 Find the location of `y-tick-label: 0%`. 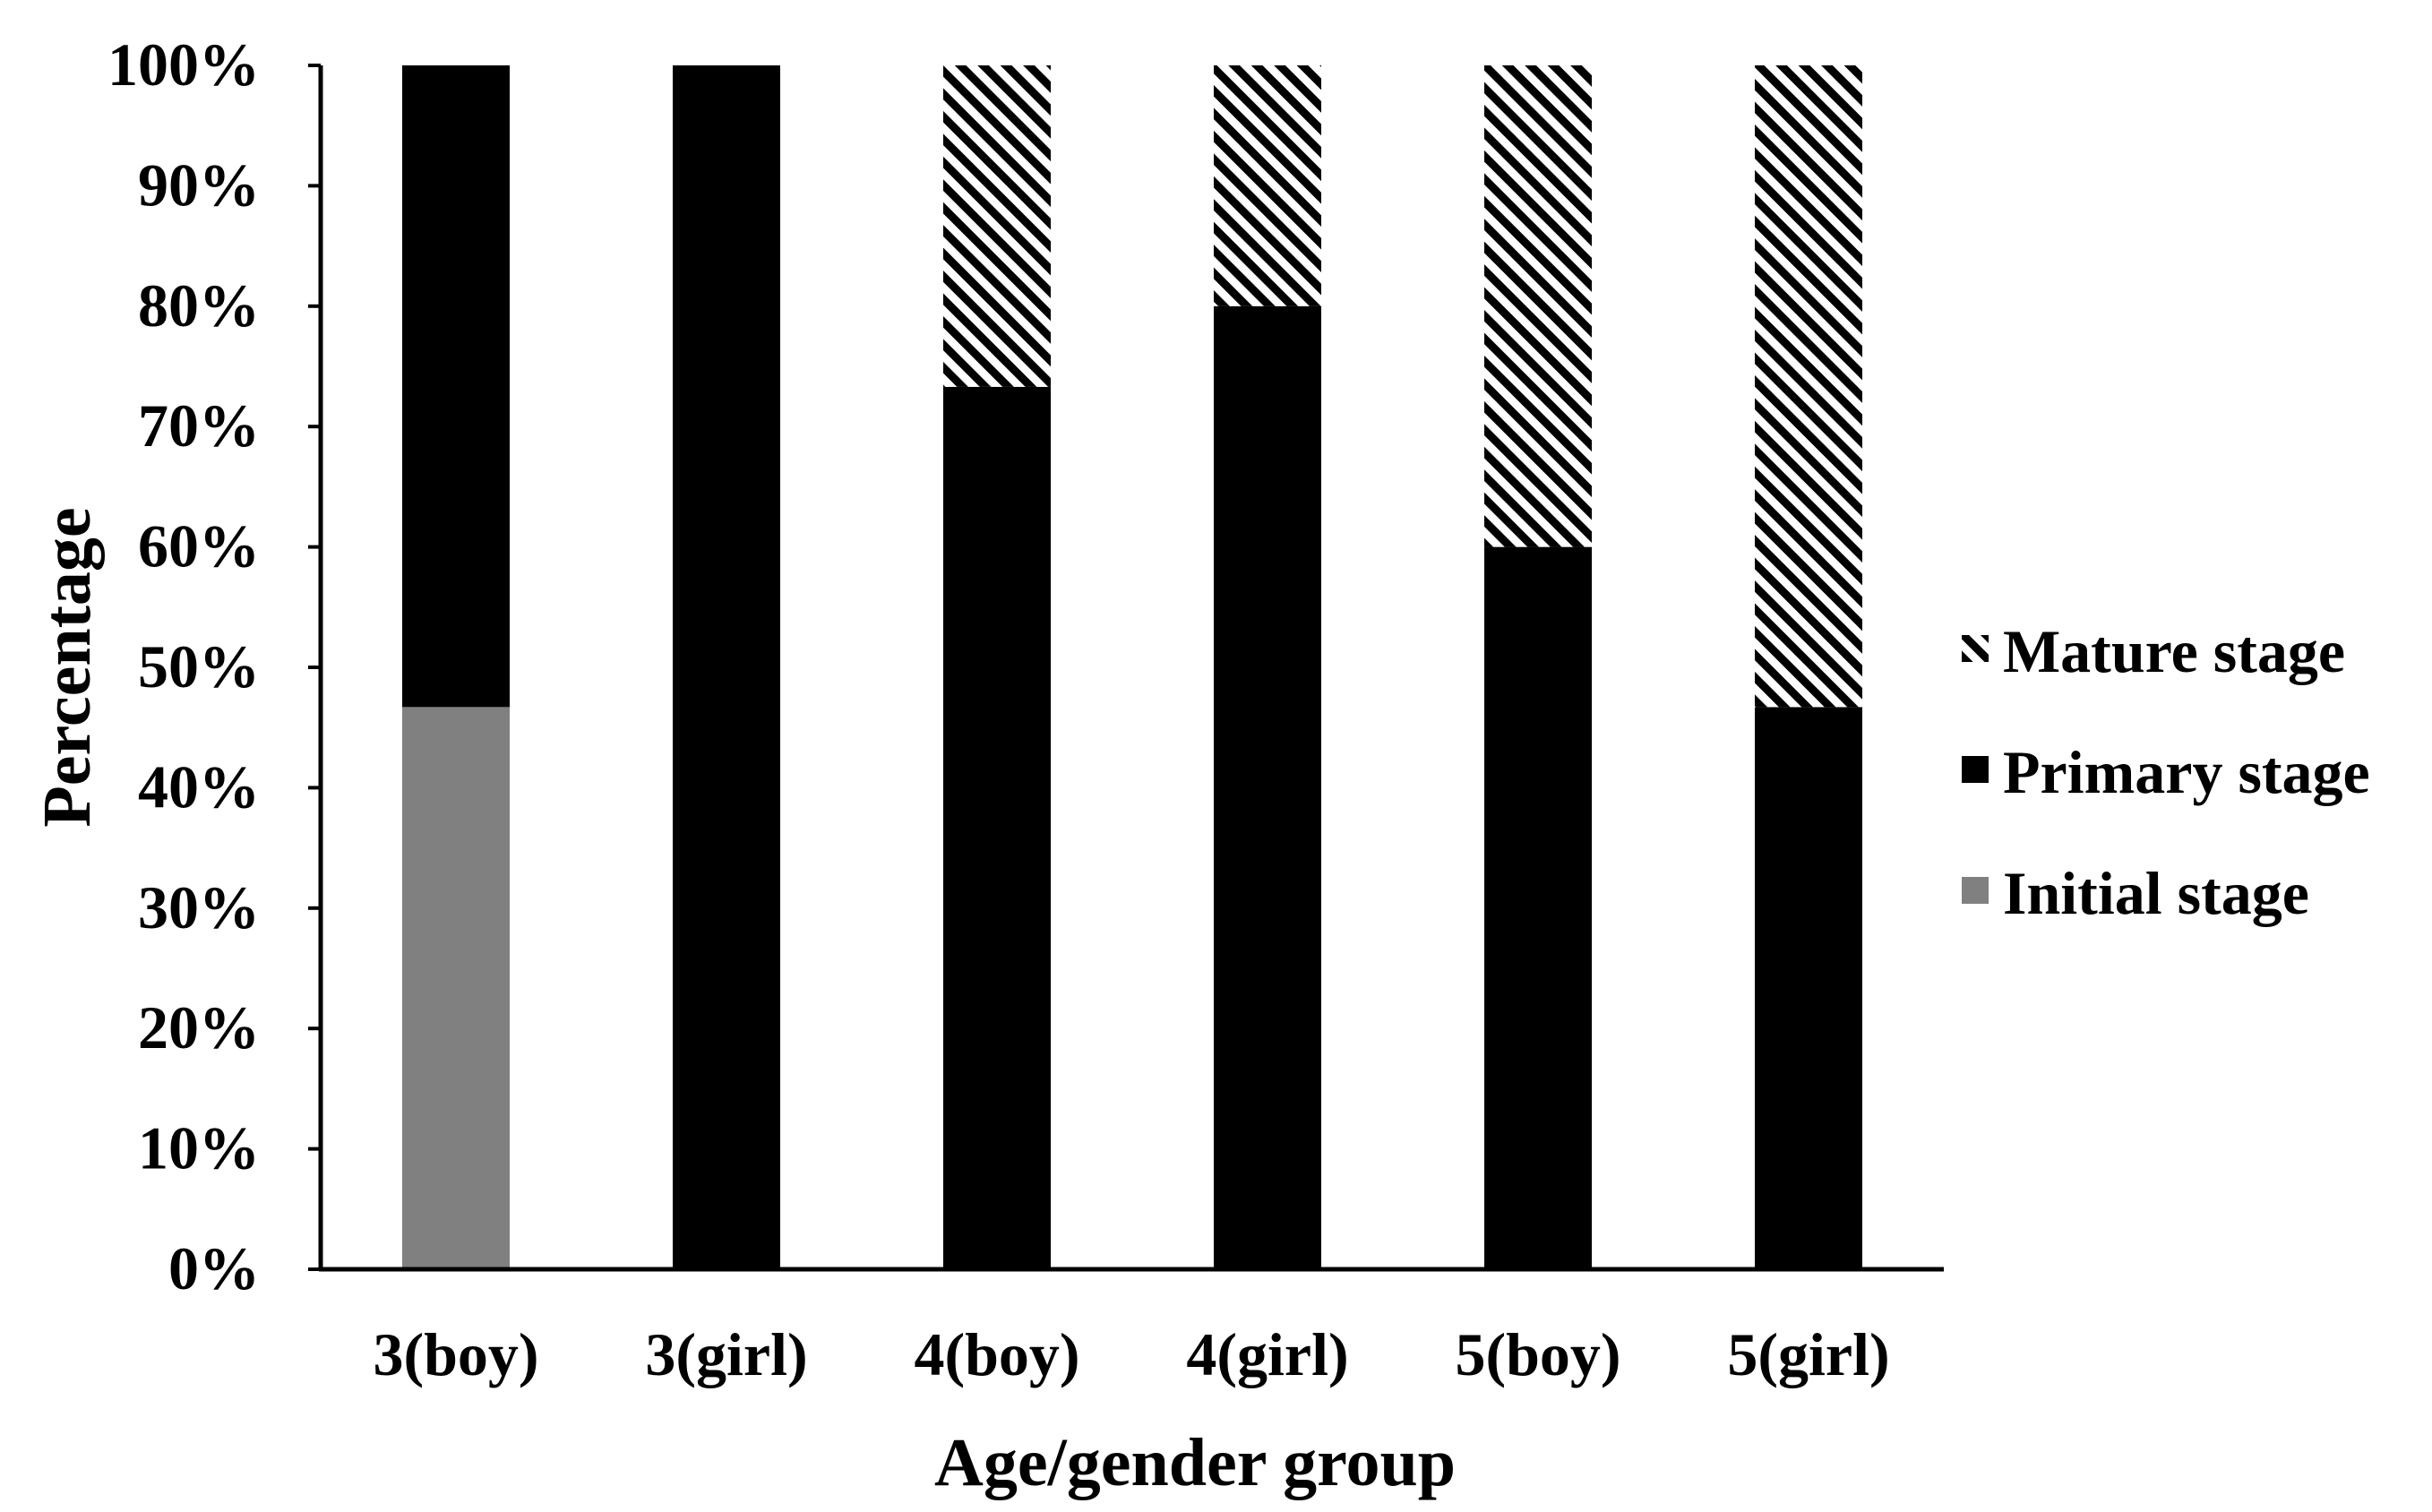

y-tick-label: 0% is located at coordinates (214, 1268).